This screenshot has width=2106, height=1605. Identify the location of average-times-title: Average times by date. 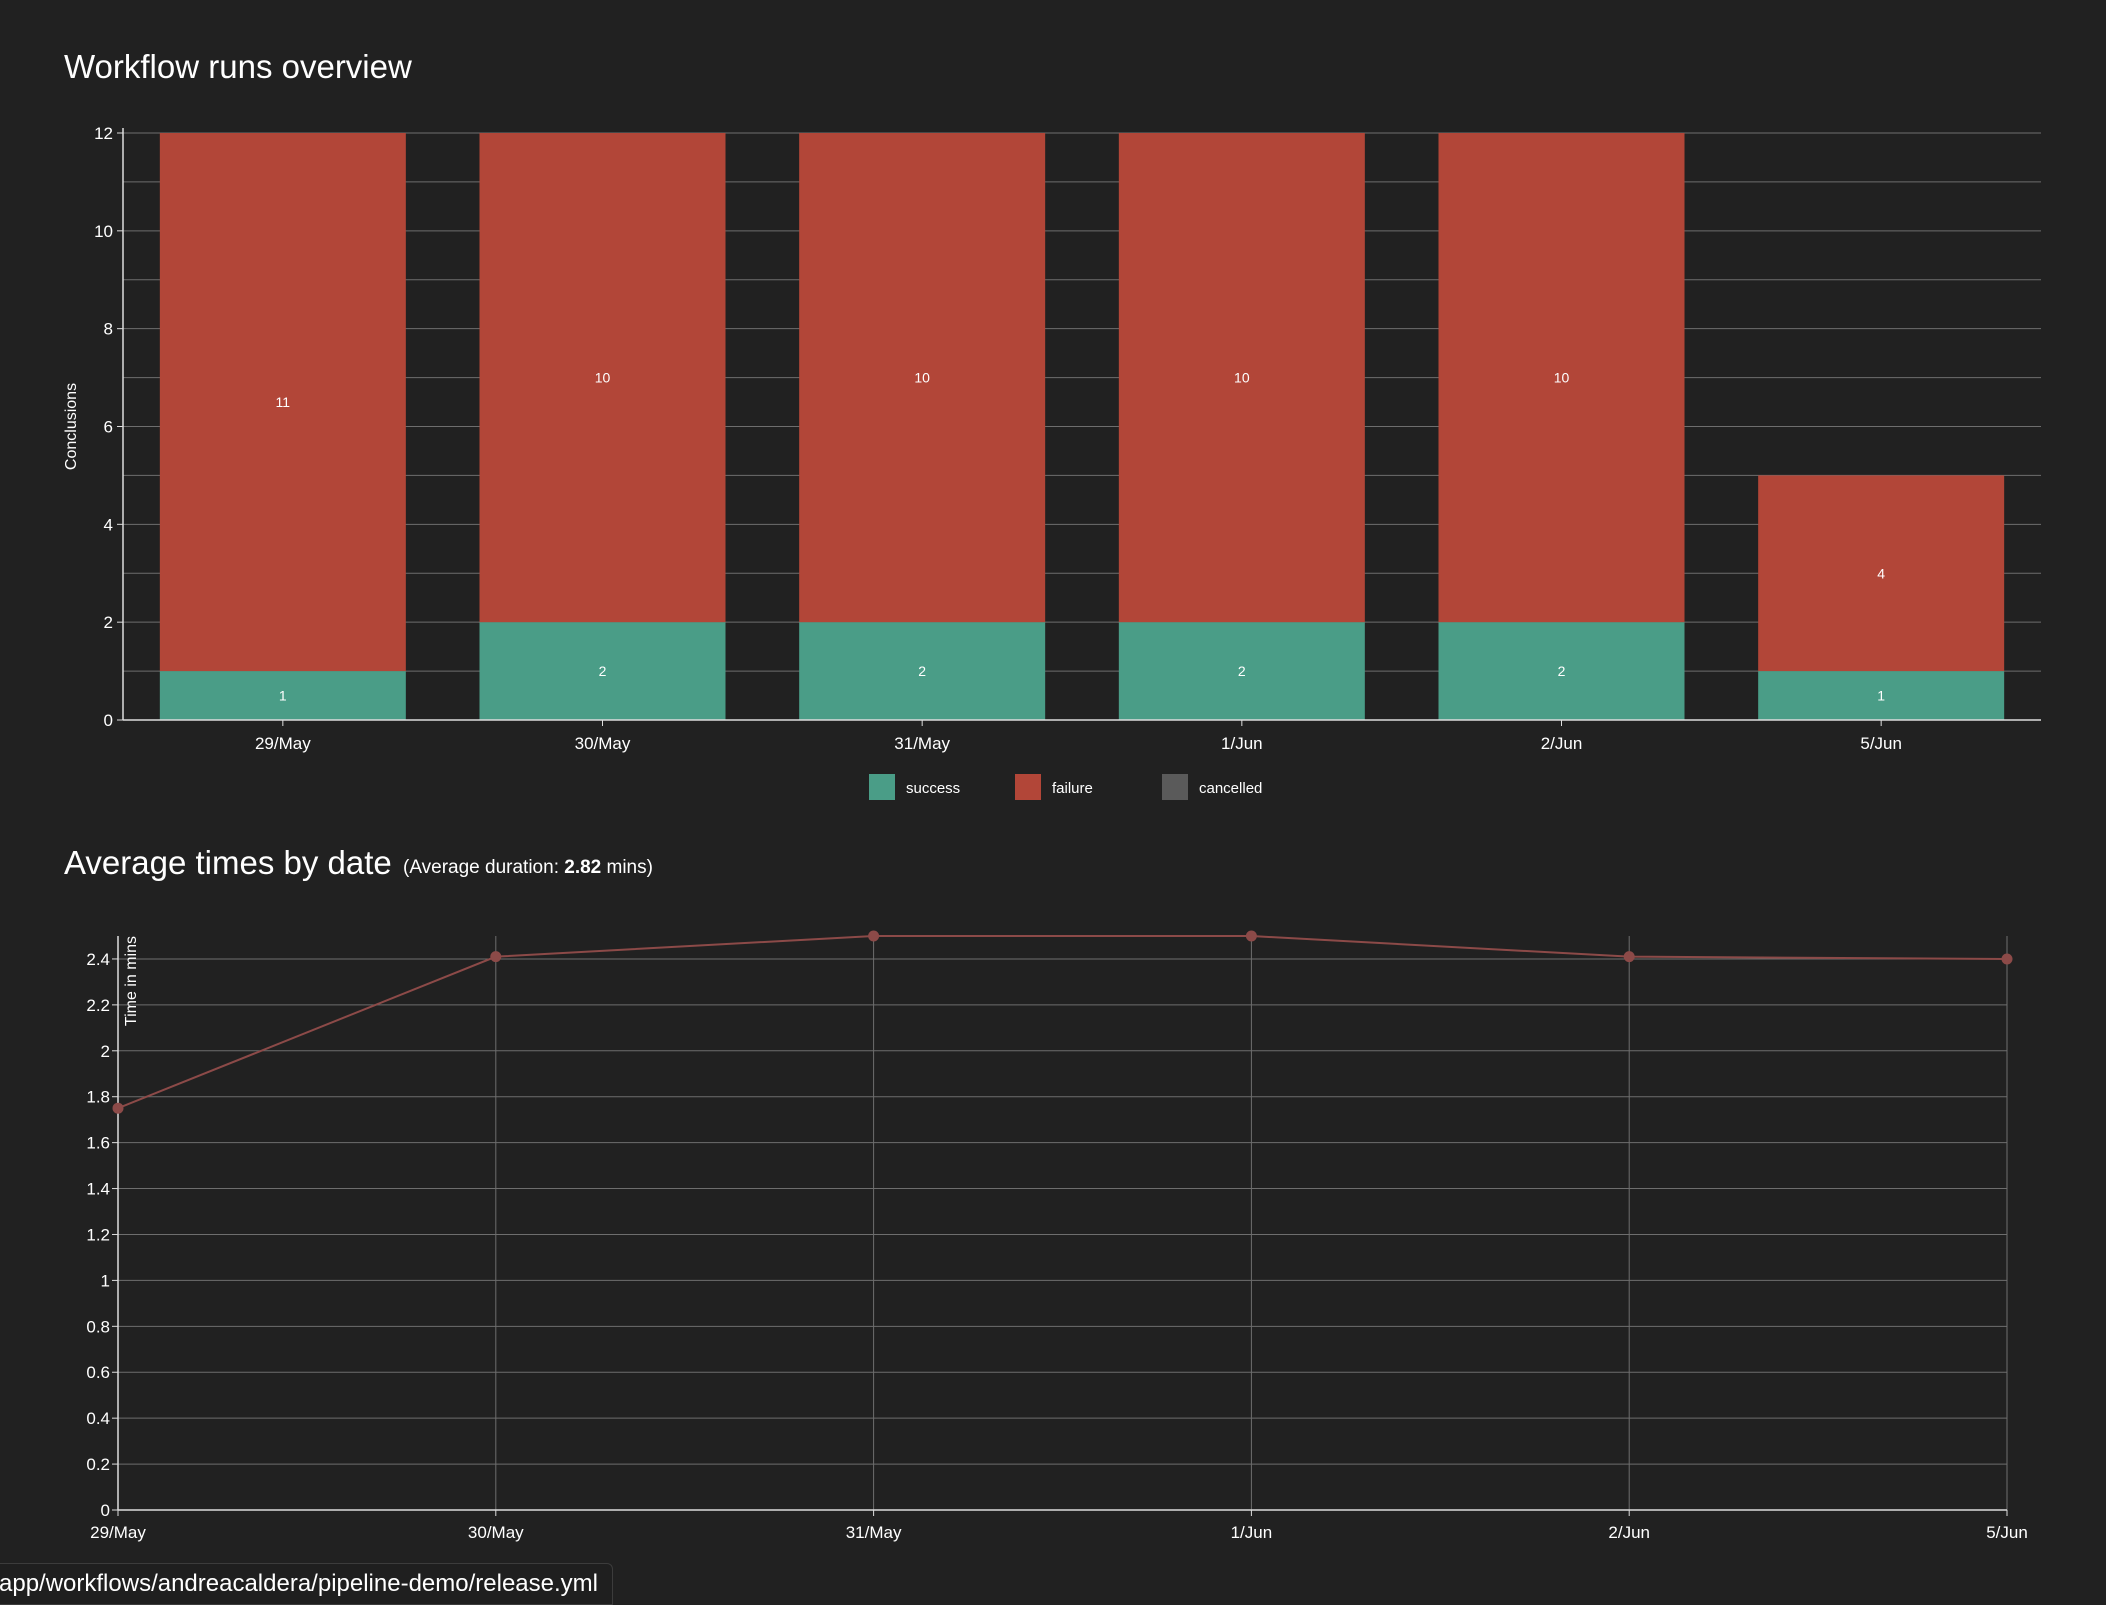
(228, 862).